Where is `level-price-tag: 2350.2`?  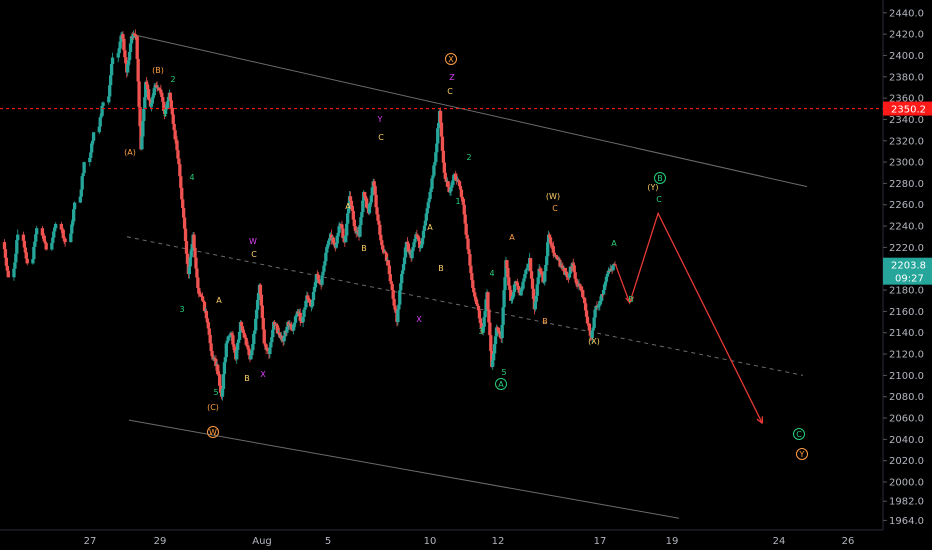 level-price-tag: 2350.2 is located at coordinates (907, 108).